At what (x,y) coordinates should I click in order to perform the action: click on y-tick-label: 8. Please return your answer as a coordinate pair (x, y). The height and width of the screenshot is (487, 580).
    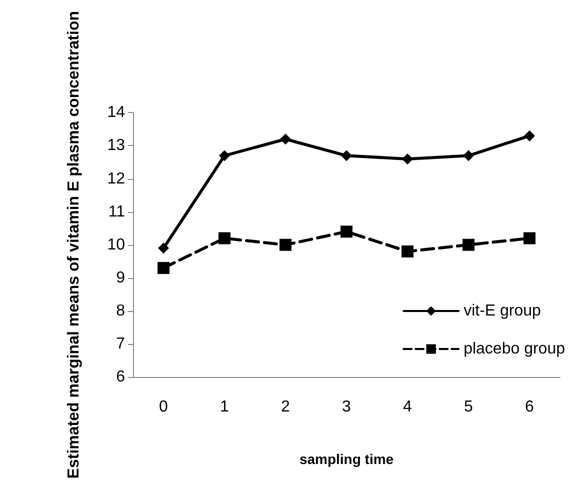
    Looking at the image, I should click on (121, 311).